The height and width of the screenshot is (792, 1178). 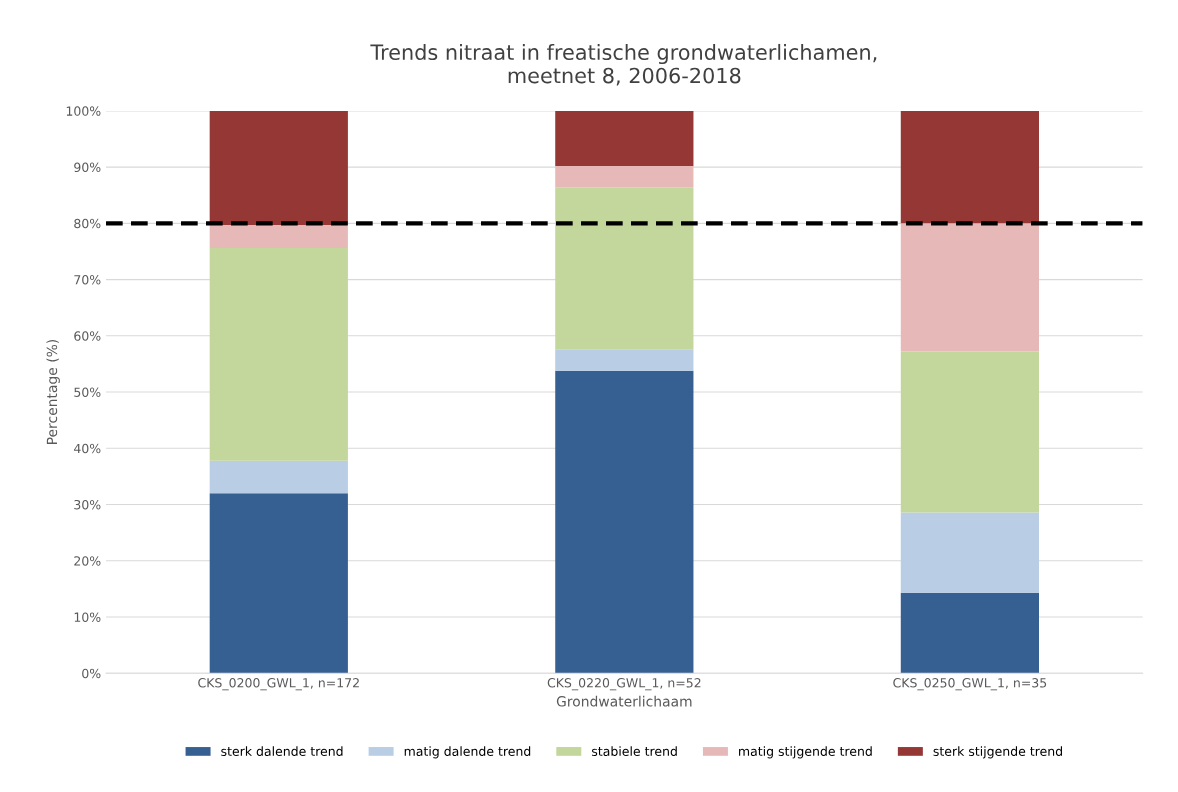 What do you see at coordinates (87, 504) in the screenshot?
I see `y-tick-label: 30%` at bounding box center [87, 504].